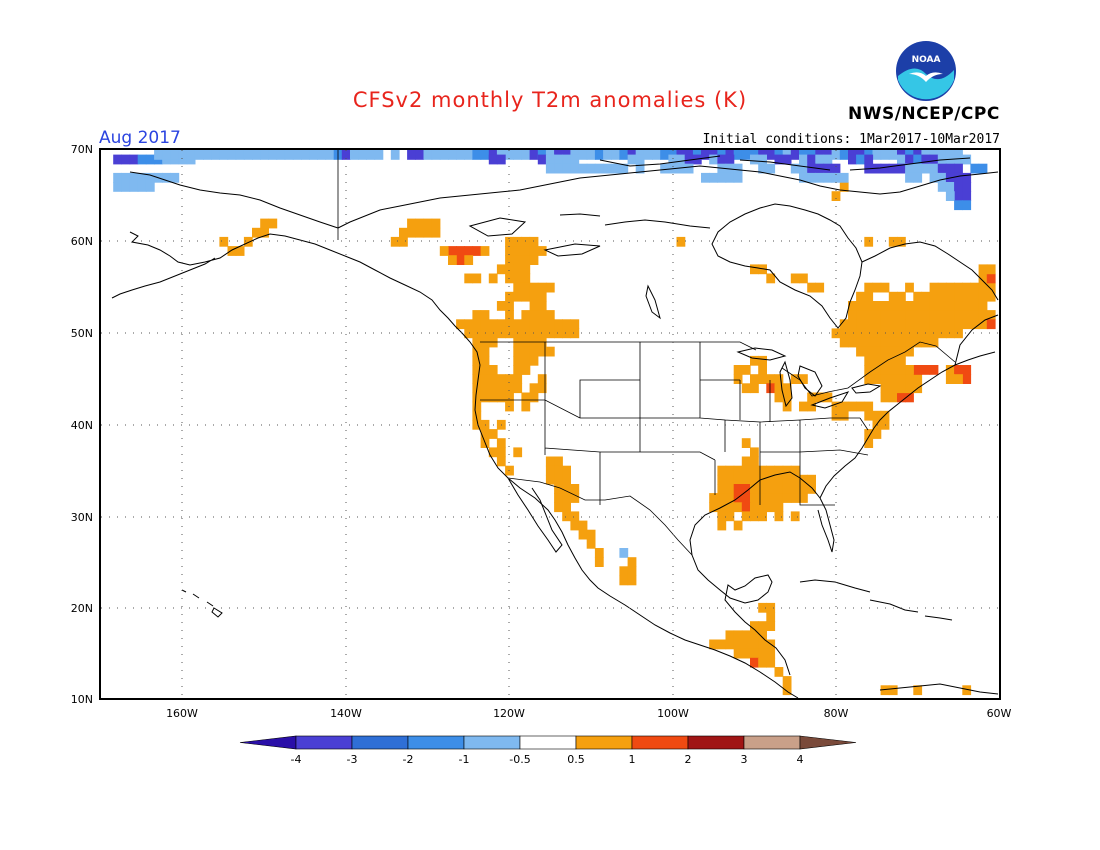 This screenshot has width=1100, height=850. What do you see at coordinates (550, 100) in the screenshot?
I see `chart-title: CFSv2 monthly T2m anomalies (K)` at bounding box center [550, 100].